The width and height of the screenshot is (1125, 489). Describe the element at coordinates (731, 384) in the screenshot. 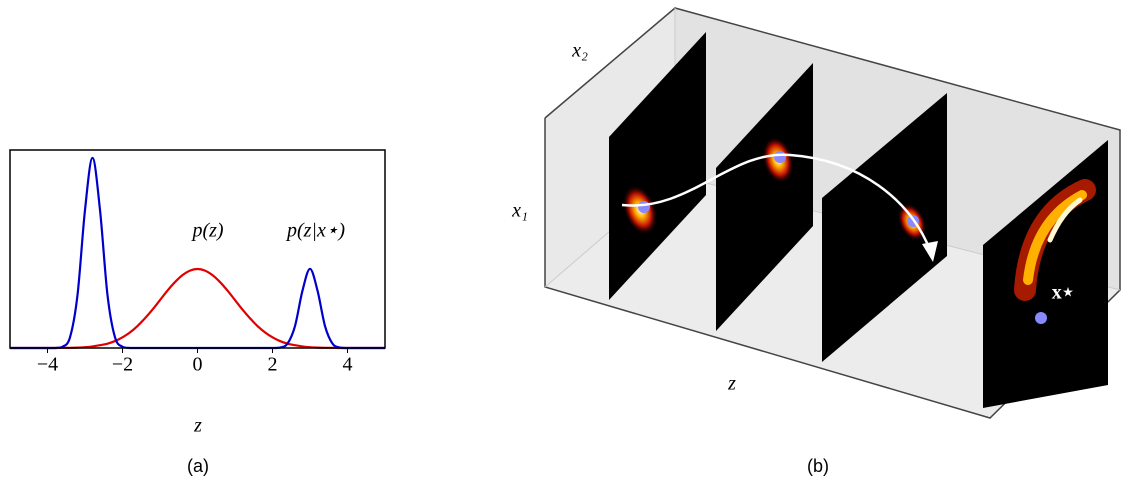

I see `axis-label: z` at that location.